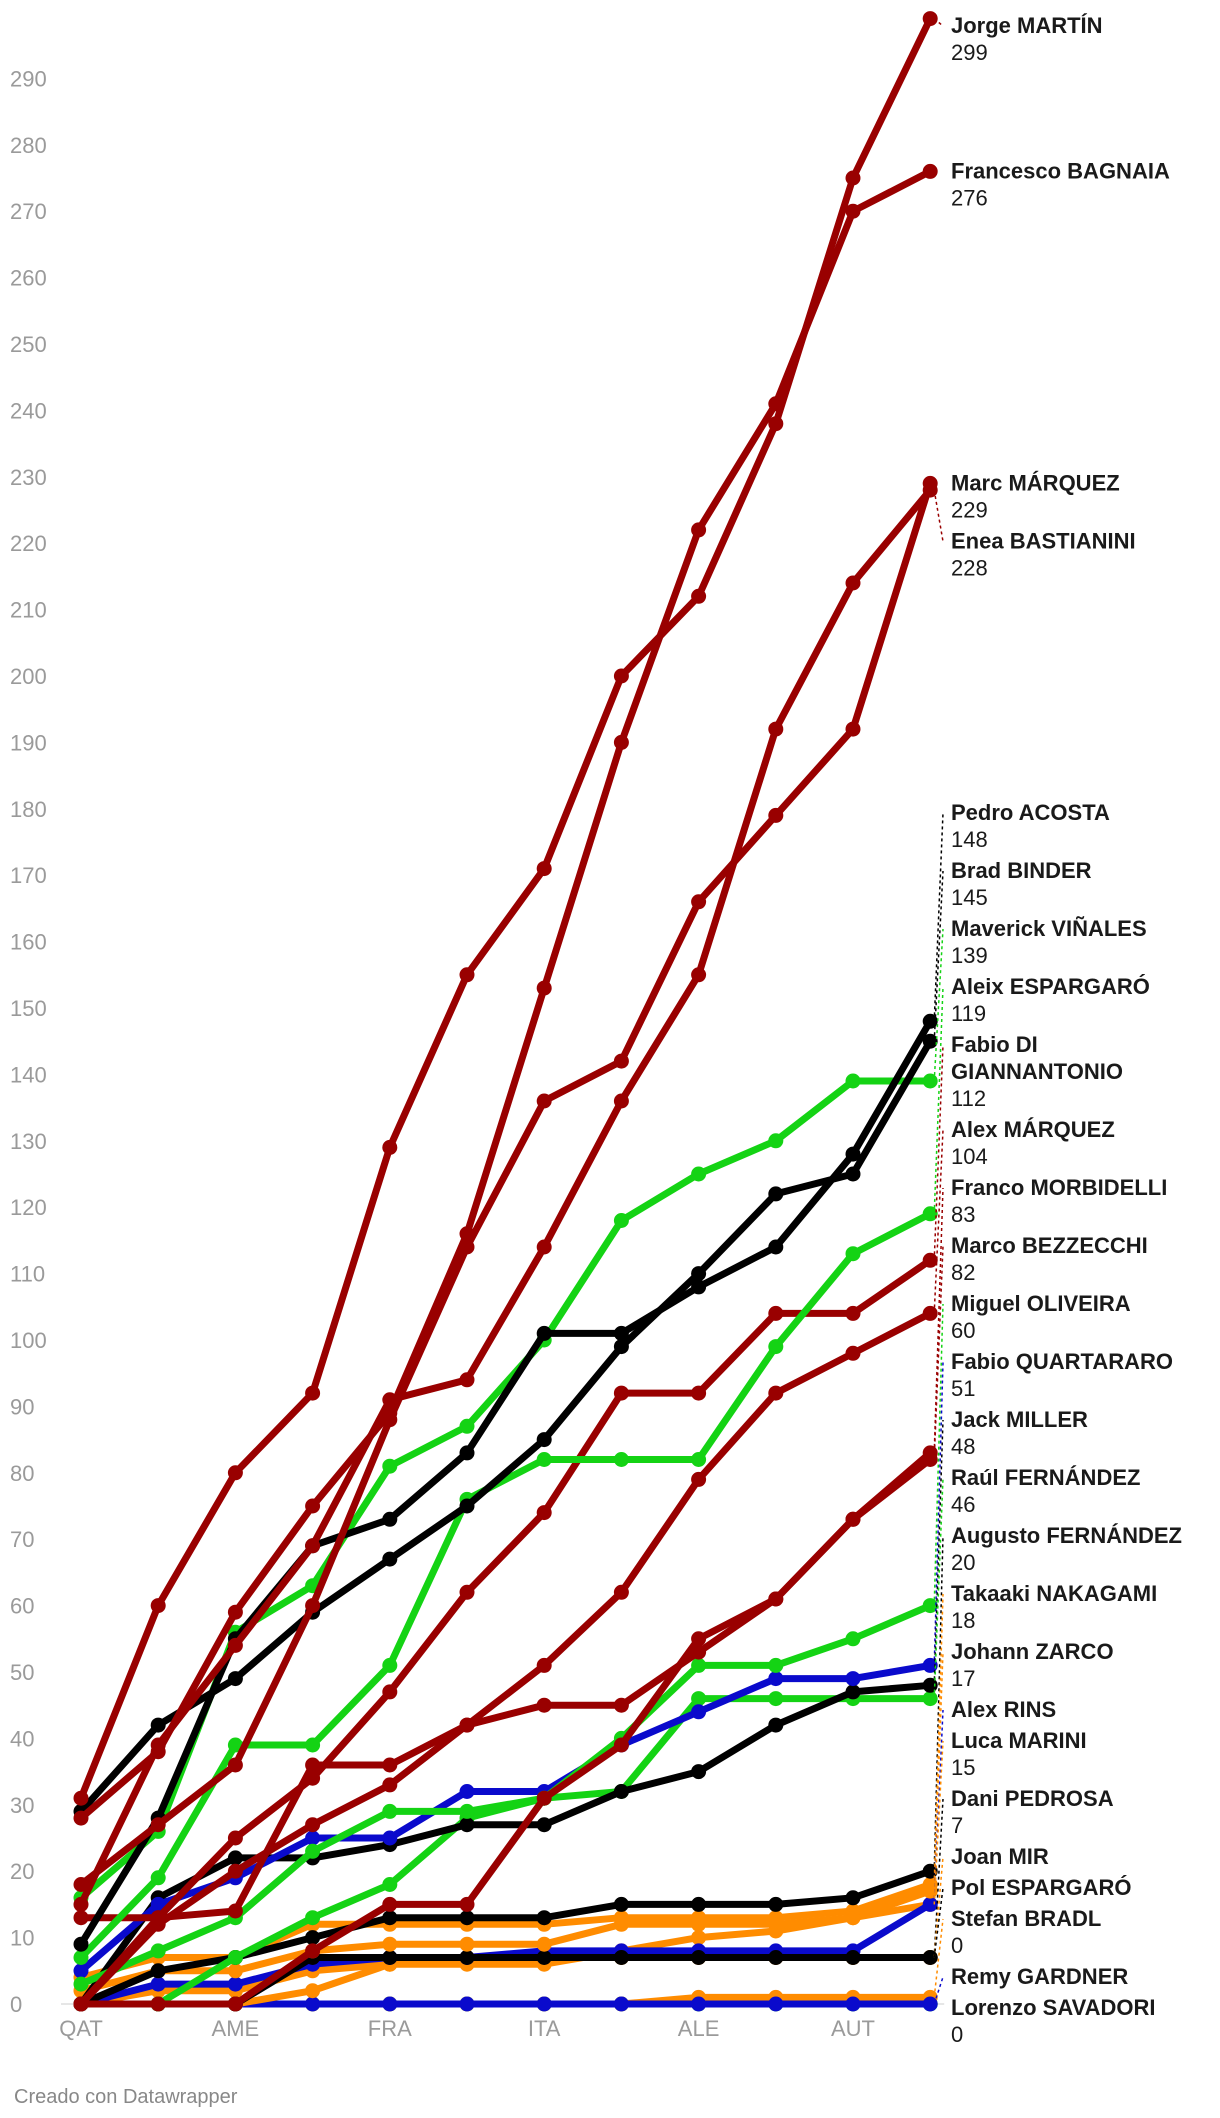  What do you see at coordinates (27, 1274) in the screenshot?
I see `y-tick-label: 110` at bounding box center [27, 1274].